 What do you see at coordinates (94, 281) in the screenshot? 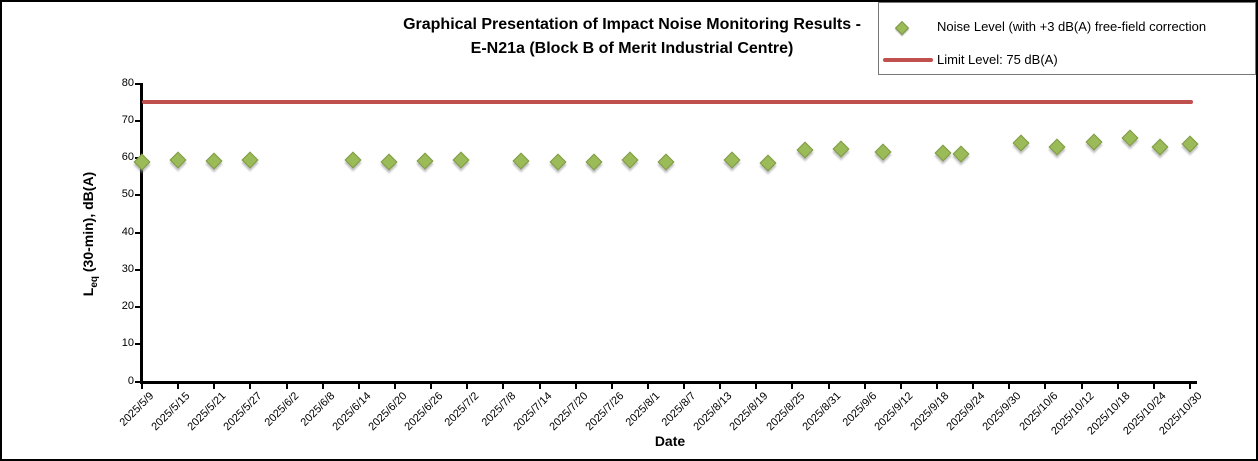
I see `y-axis-title-subscript: eq` at bounding box center [94, 281].